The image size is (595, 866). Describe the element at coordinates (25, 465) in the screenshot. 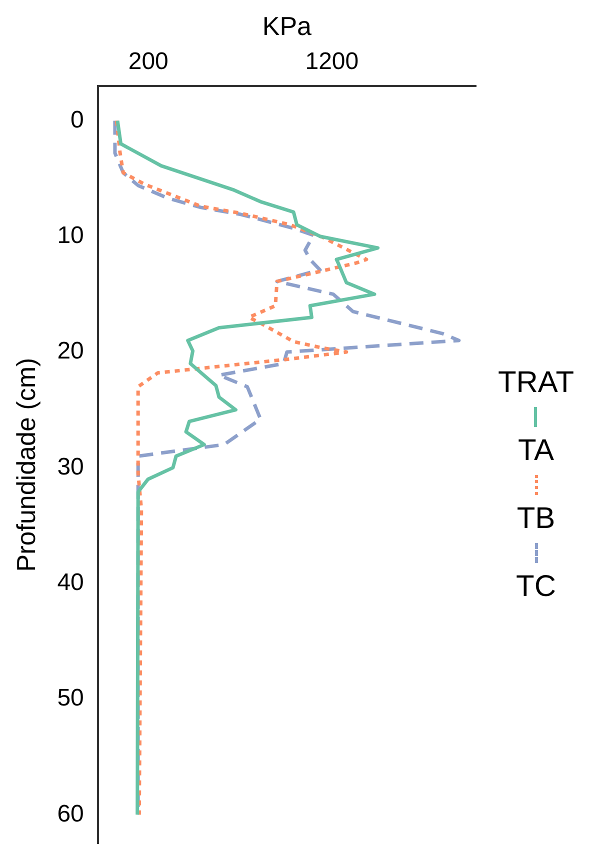

I see `y-axis-title: Profundidade (cm)` at that location.